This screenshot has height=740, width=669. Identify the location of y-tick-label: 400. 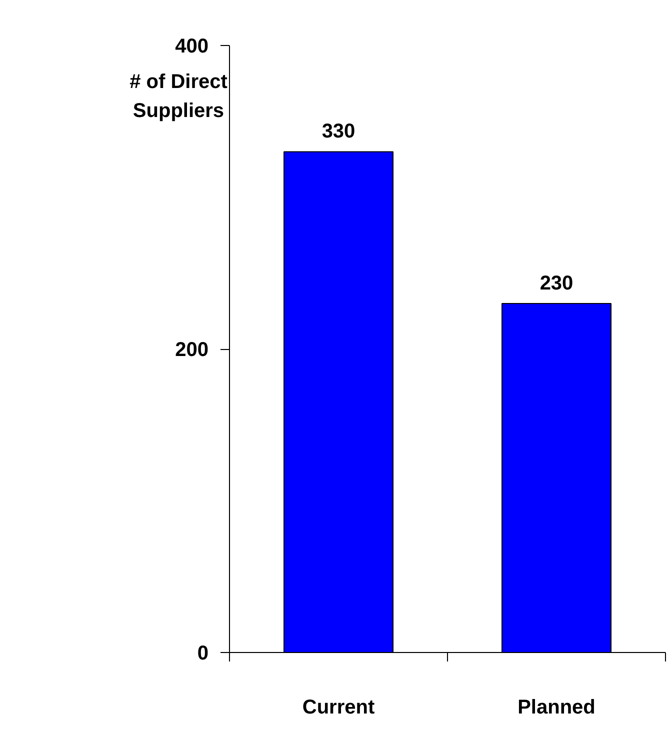
(192, 47).